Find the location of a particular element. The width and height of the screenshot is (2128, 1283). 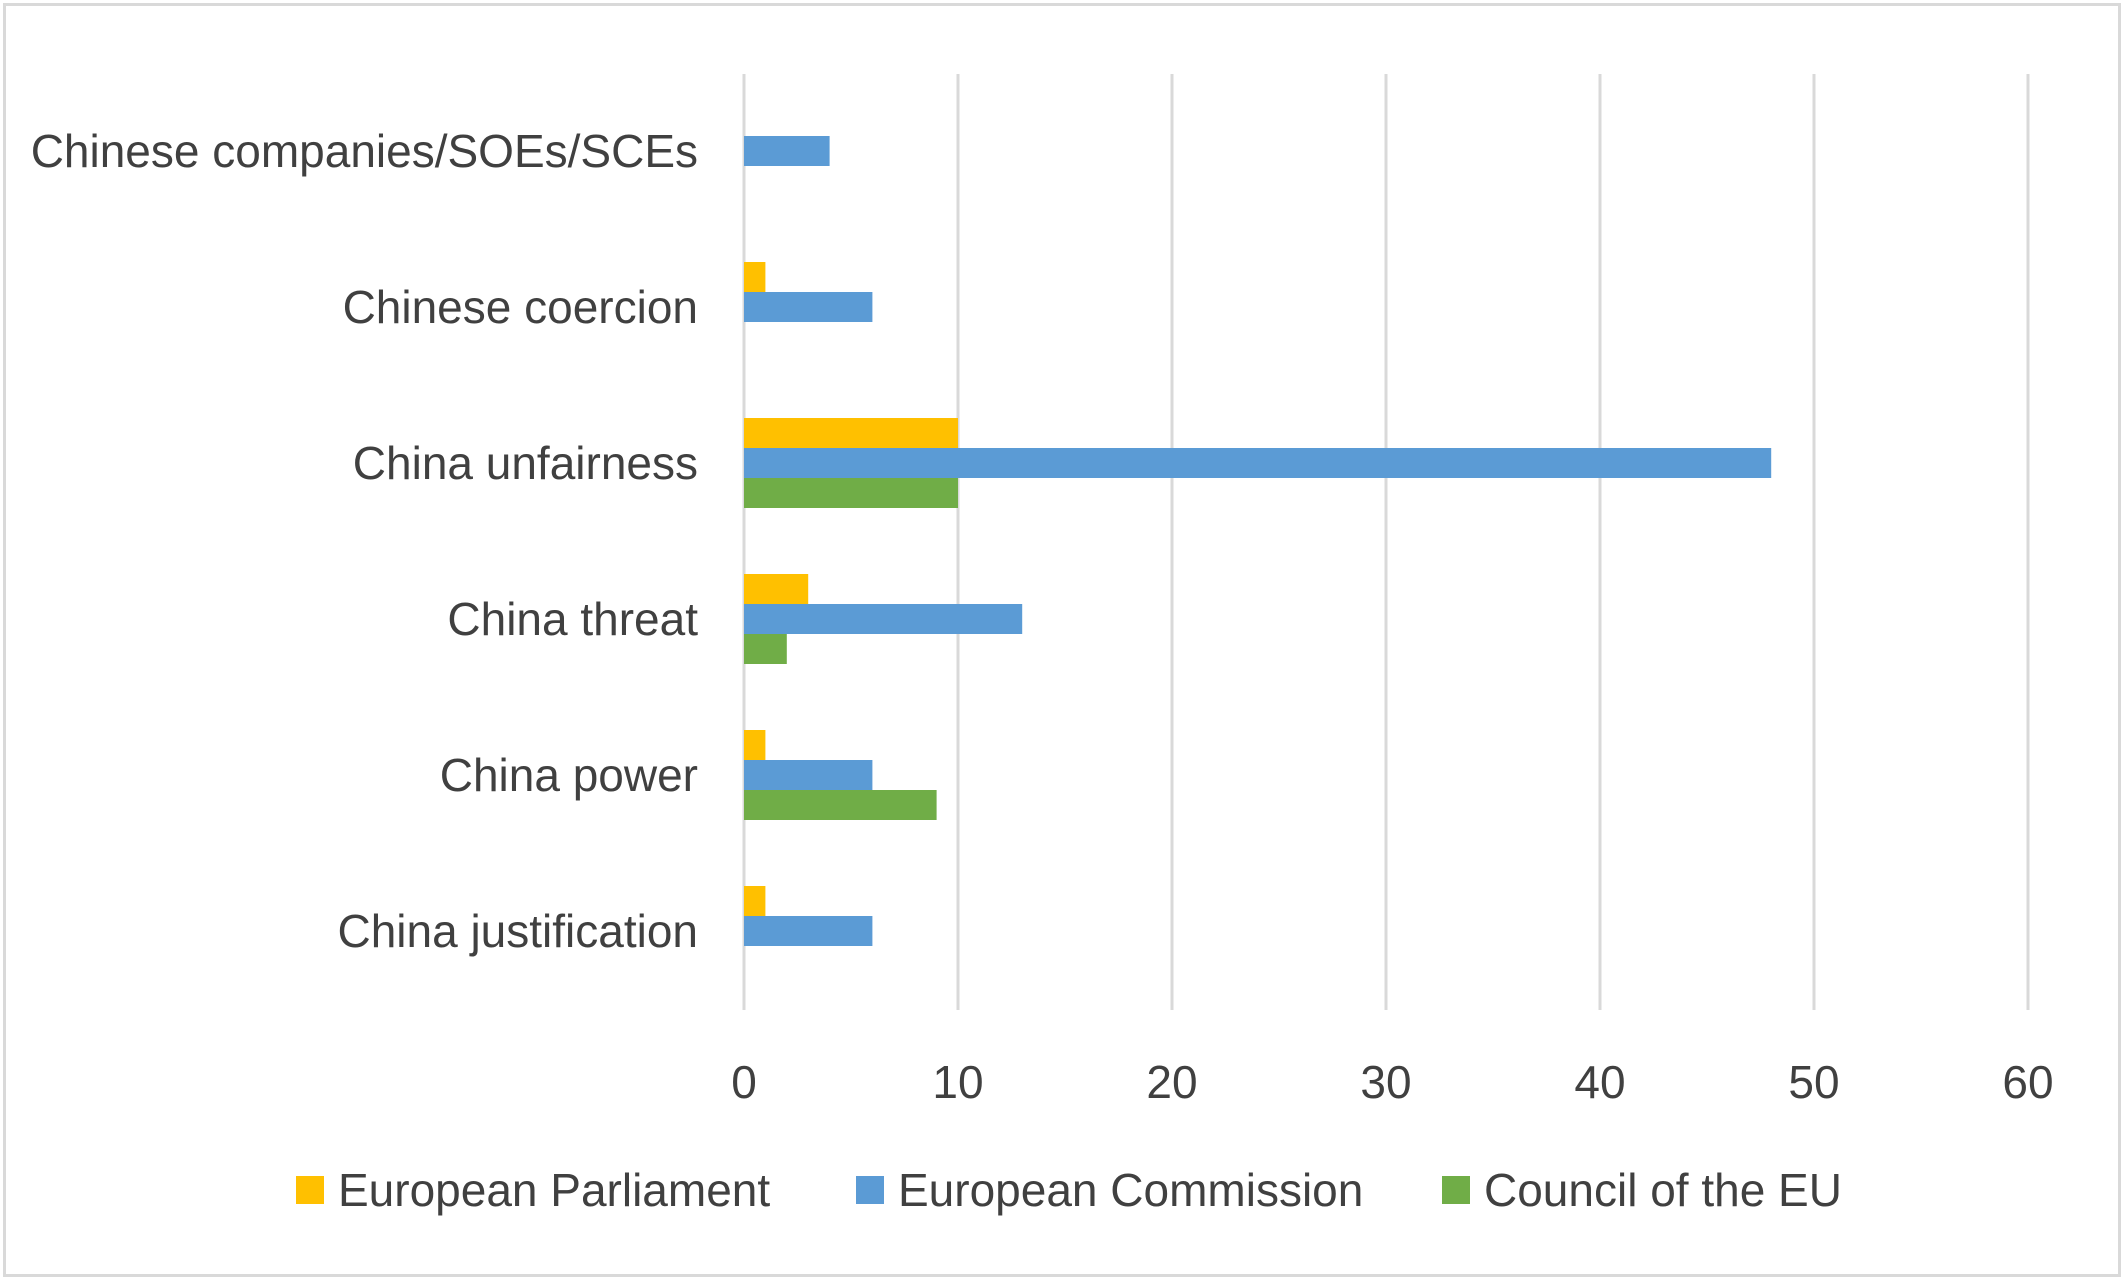

legend-label: Council of the EU is located at coordinates (1663, 1190).